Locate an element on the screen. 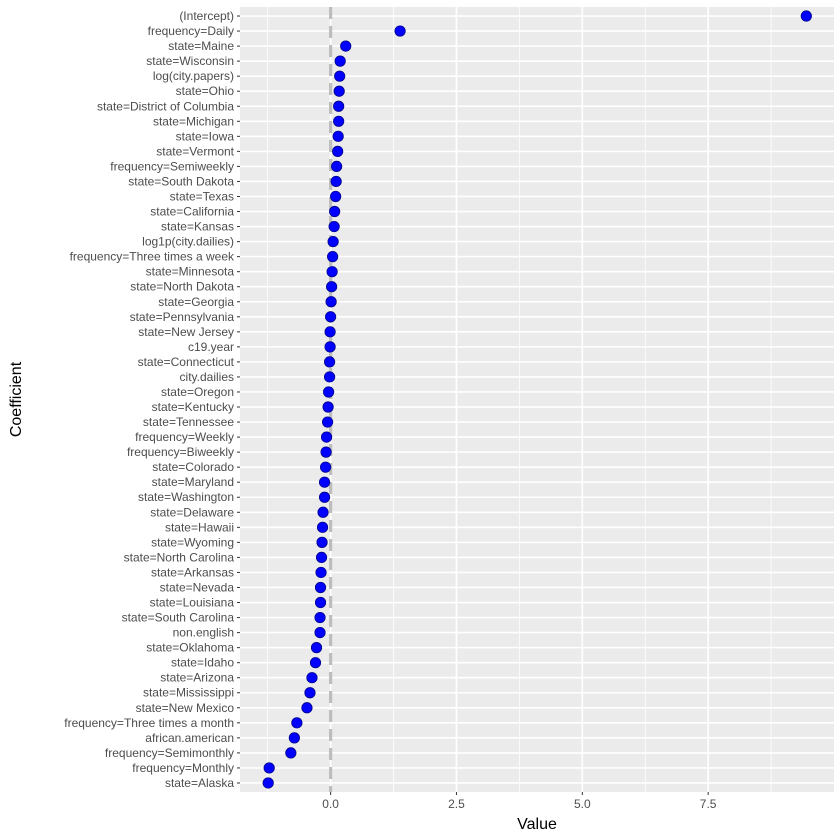  x-tick-label: 5.0 is located at coordinates (582, 804).